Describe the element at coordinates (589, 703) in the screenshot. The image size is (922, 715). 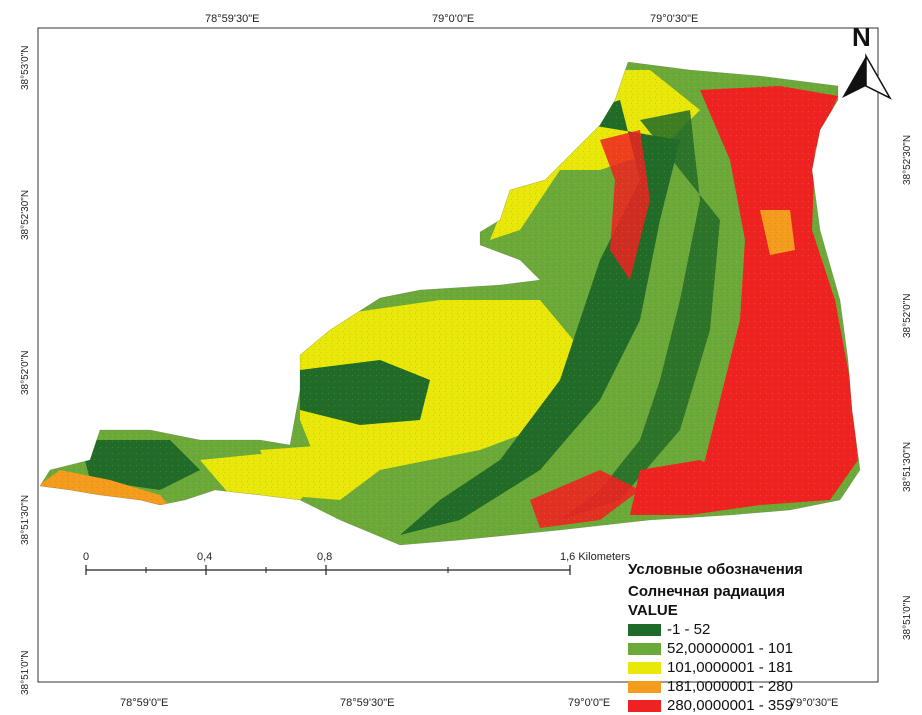
I see `bottom-lon-label: 79°0'0"E` at that location.